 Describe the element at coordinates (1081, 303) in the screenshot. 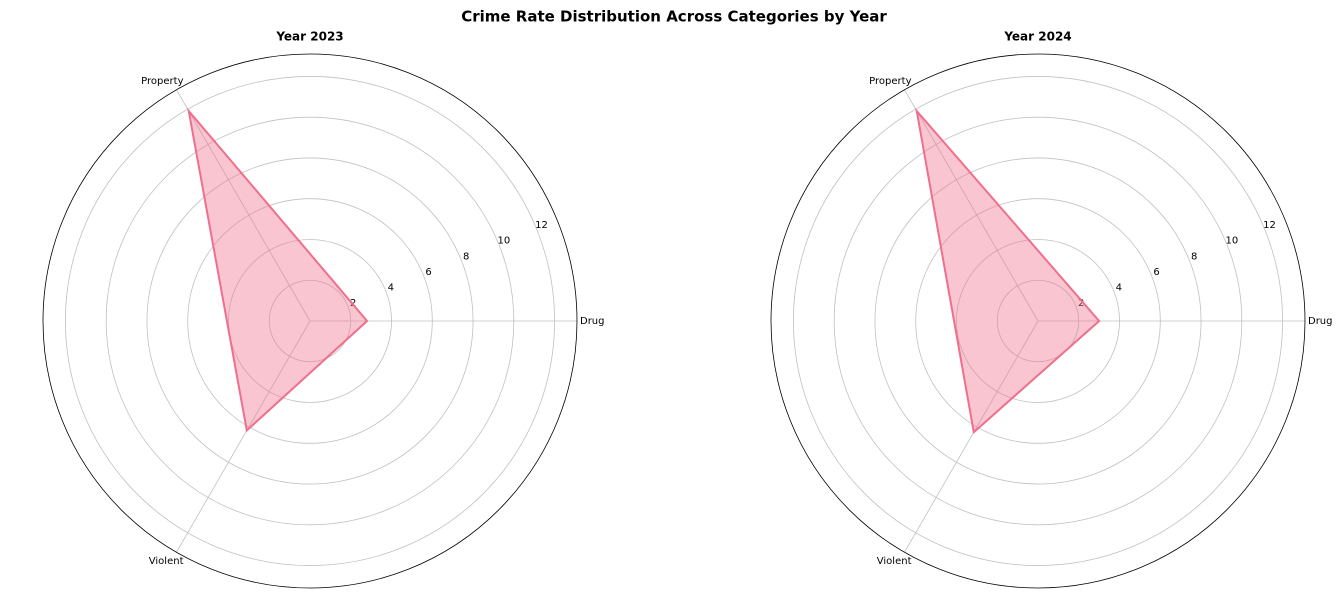

I see `r-tick-label: 2` at that location.